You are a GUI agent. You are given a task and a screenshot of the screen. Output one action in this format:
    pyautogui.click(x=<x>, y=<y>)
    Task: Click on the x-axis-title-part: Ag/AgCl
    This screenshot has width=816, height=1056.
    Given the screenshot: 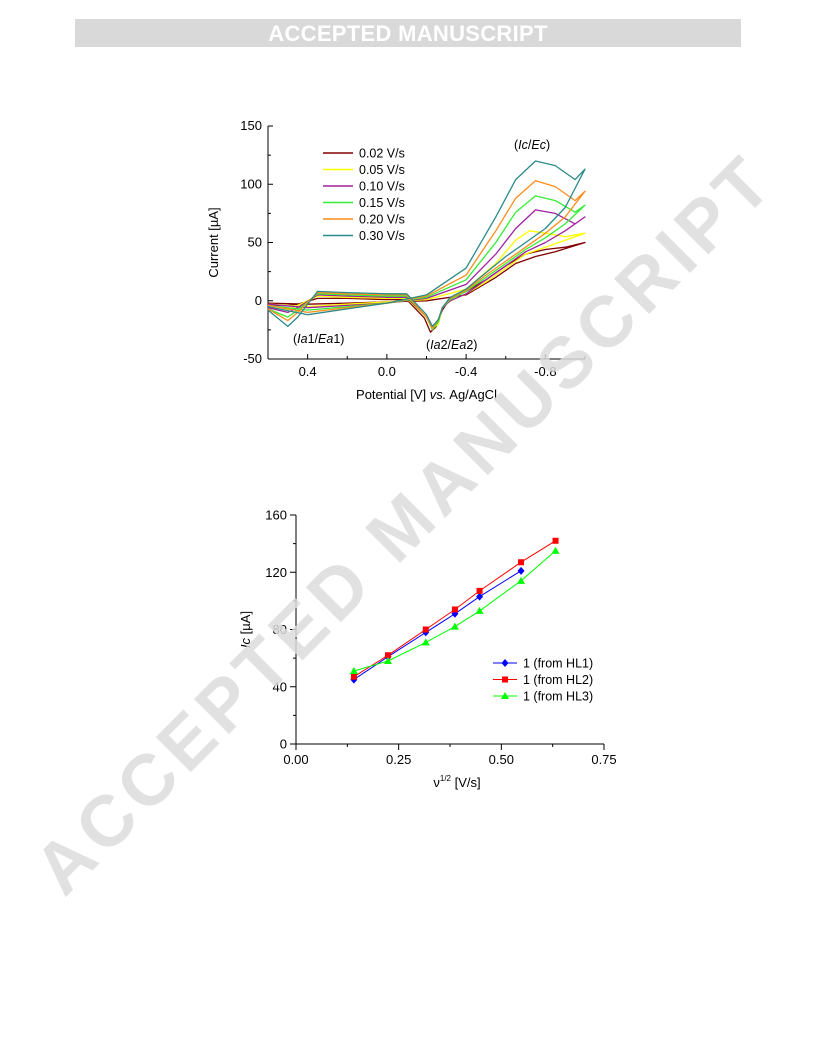 What is the action you would take?
    pyautogui.click(x=471, y=394)
    